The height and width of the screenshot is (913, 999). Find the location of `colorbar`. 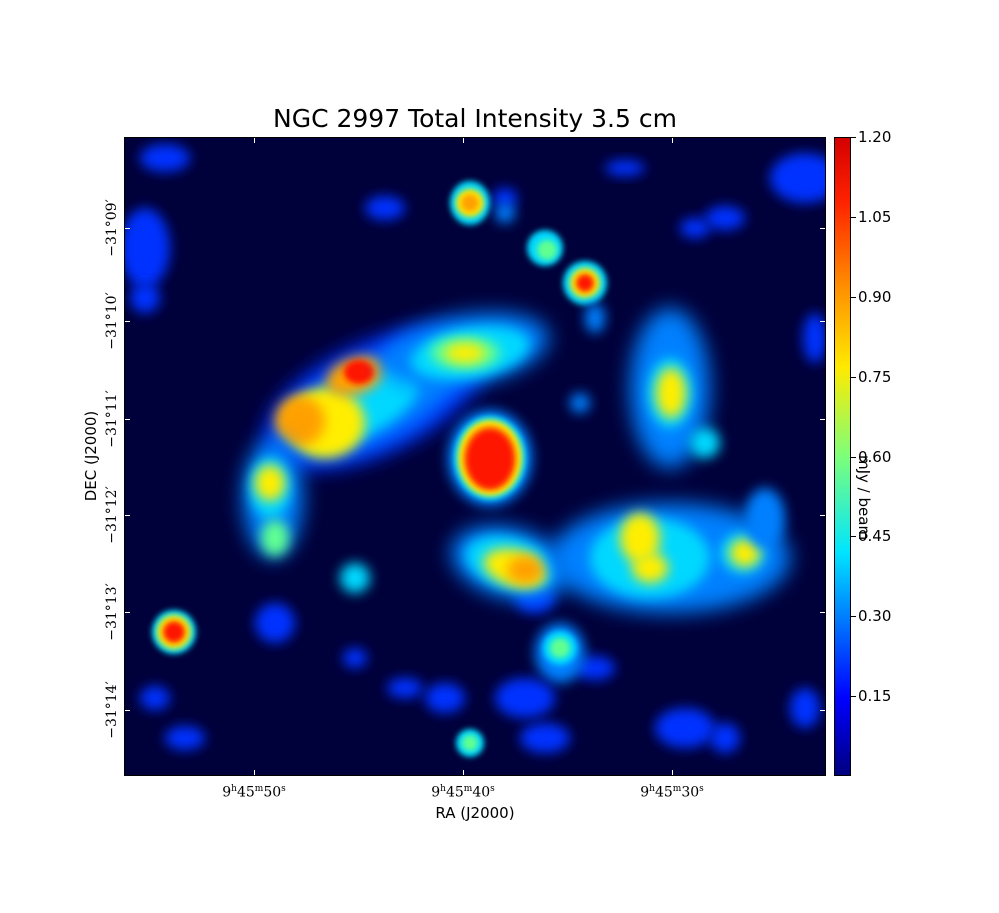

colorbar is located at coordinates (842, 456).